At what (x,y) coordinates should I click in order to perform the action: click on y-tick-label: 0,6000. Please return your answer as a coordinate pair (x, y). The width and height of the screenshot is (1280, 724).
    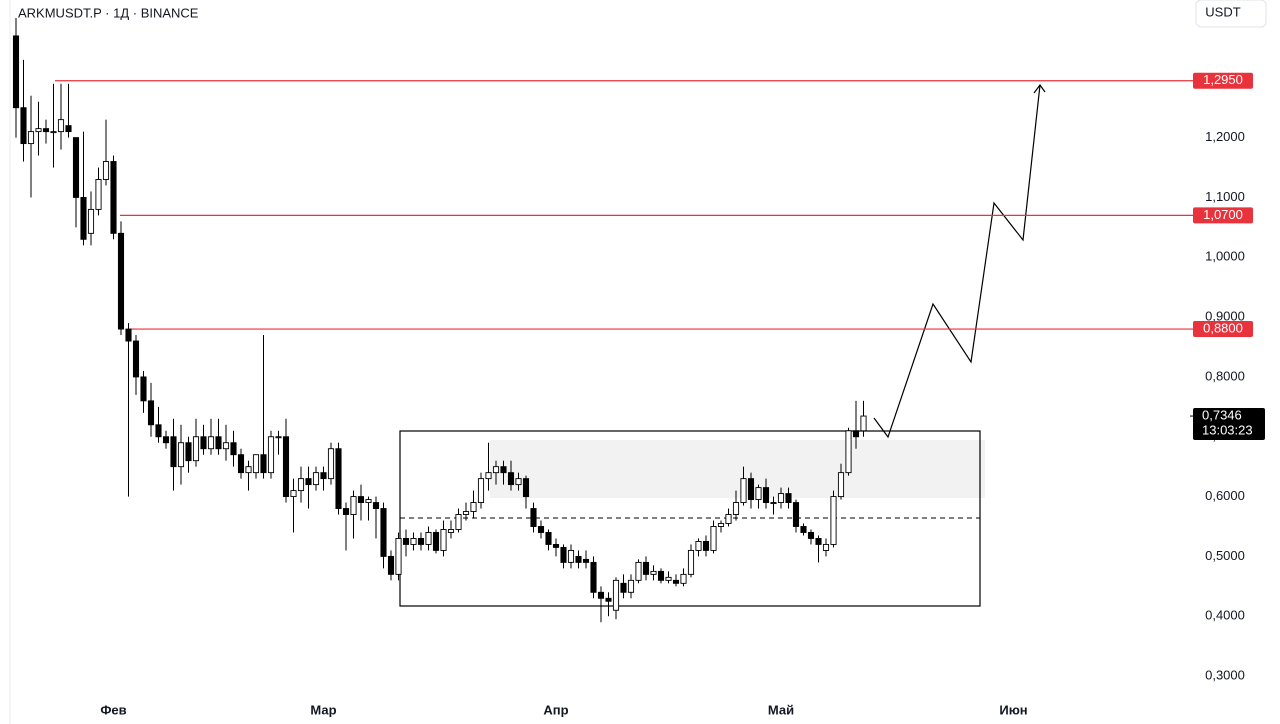
    Looking at the image, I should click on (1225, 495).